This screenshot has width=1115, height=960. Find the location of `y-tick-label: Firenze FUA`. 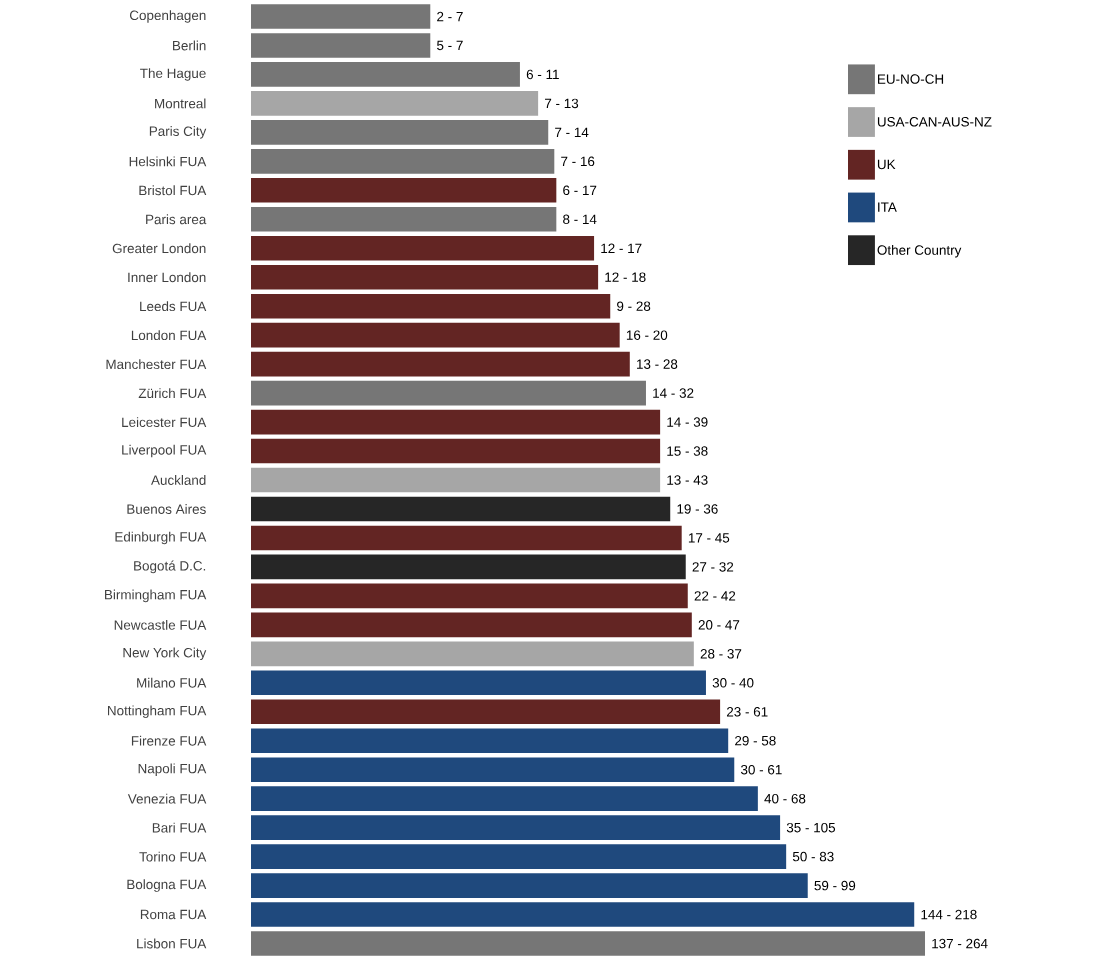

y-tick-label: Firenze FUA is located at coordinates (169, 740).